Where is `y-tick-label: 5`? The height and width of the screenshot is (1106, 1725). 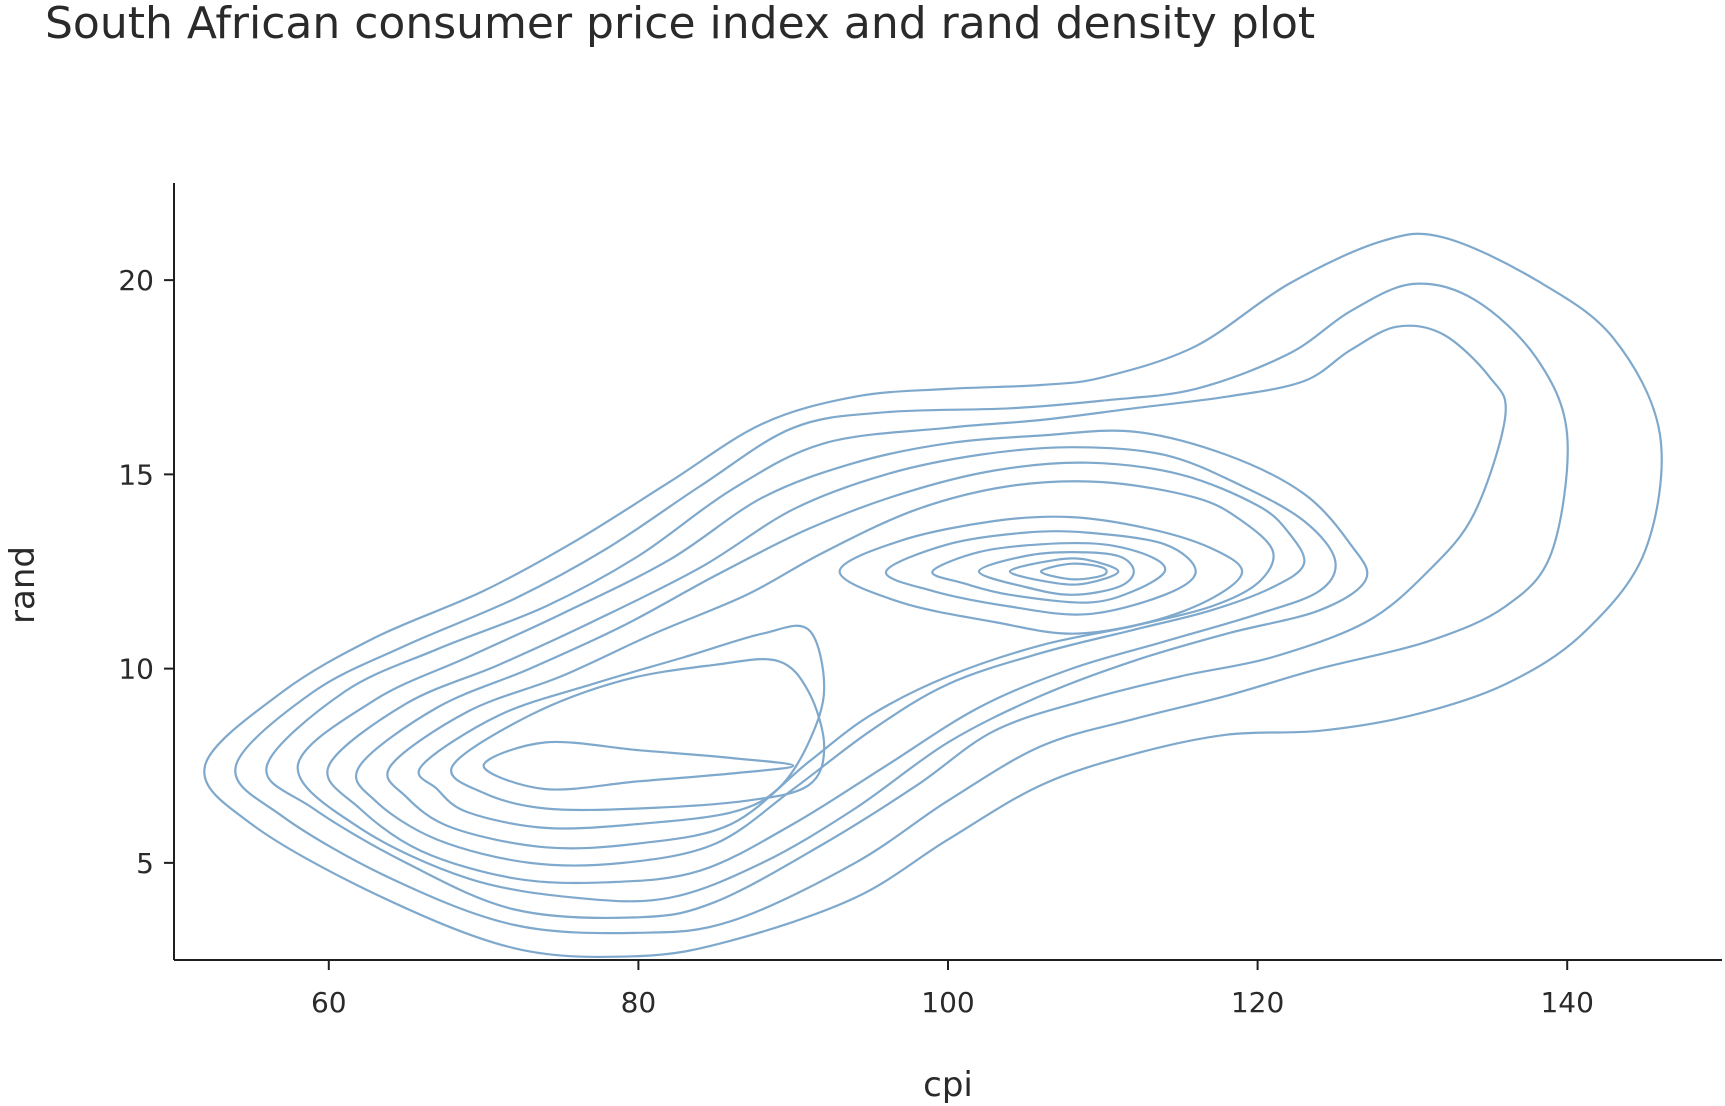 y-tick-label: 5 is located at coordinates (145, 863).